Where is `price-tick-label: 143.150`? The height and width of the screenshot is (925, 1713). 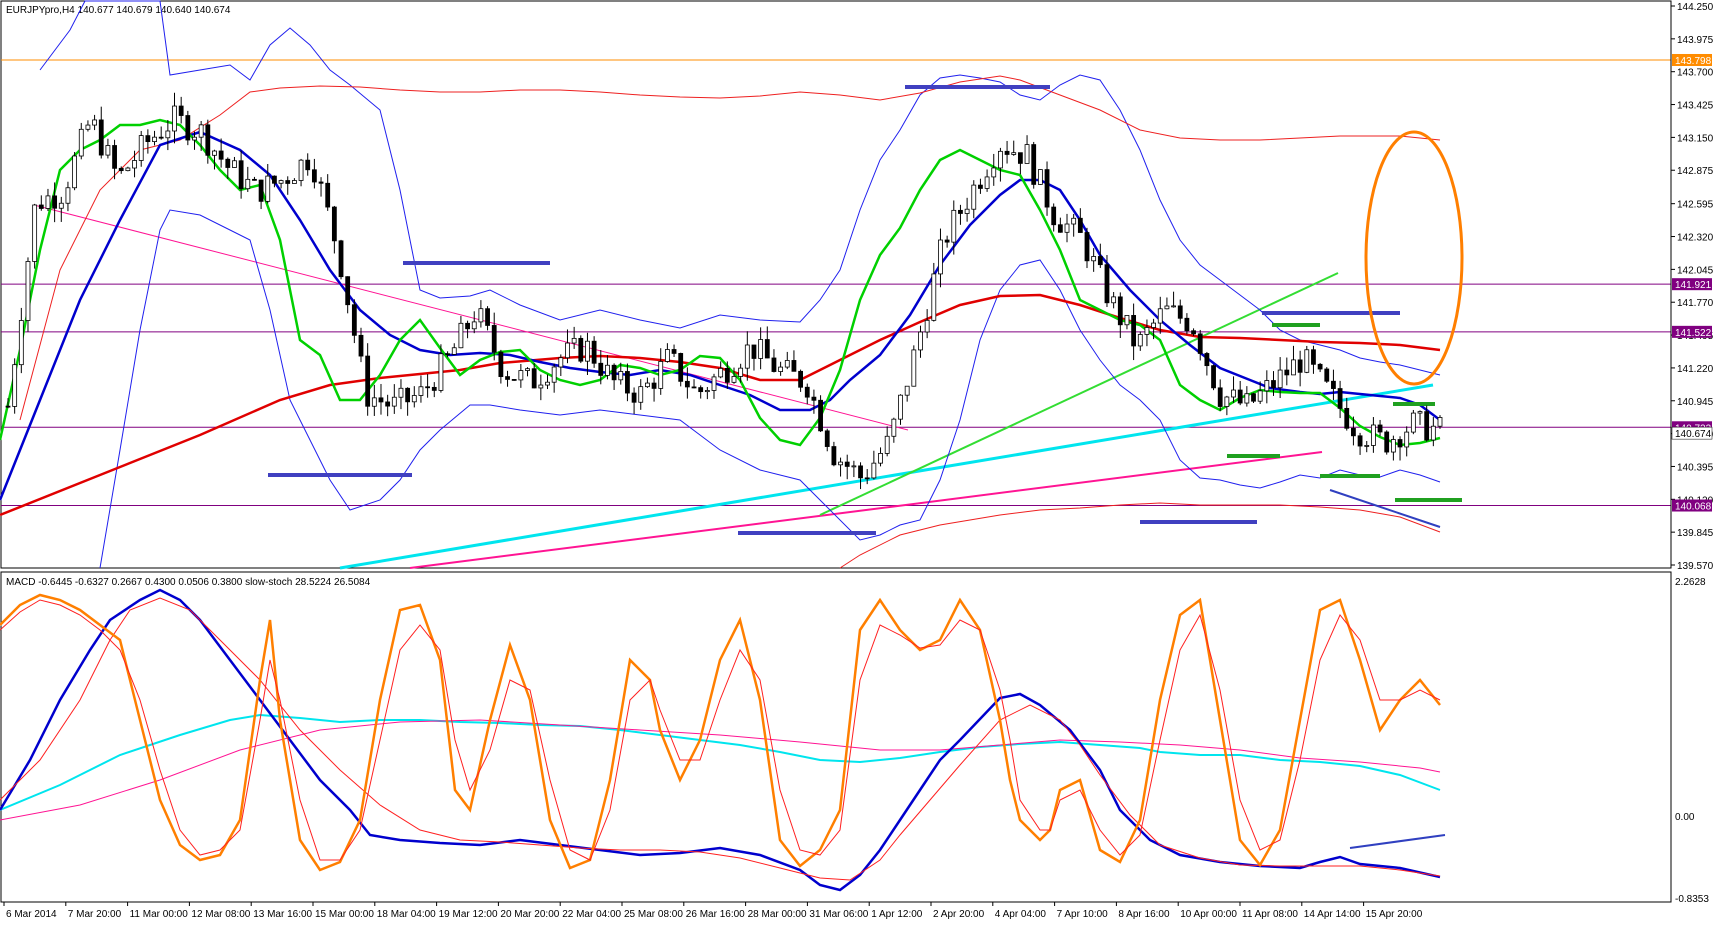 price-tick-label: 143.150 is located at coordinates (1695, 138).